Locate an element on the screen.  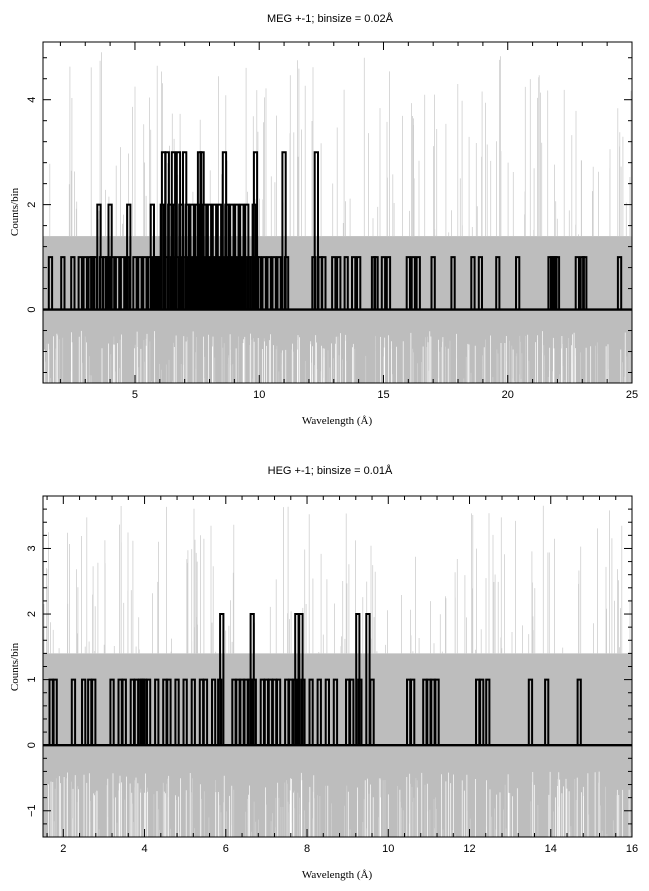
heg-x-tick-label: 12 is located at coordinates (469, 849).